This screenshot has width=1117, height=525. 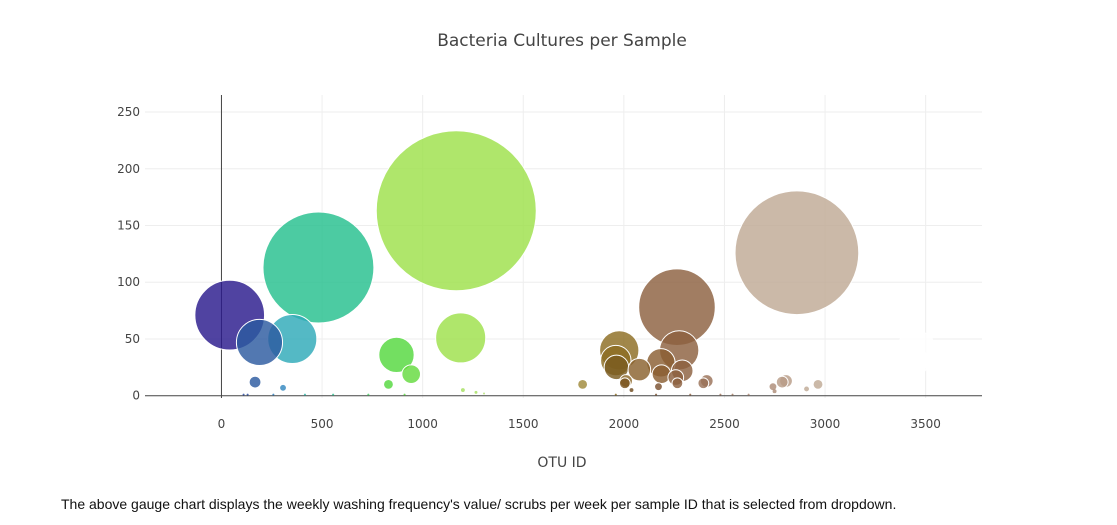 What do you see at coordinates (561, 463) in the screenshot?
I see `x-axis-title: OTU ID` at bounding box center [561, 463].